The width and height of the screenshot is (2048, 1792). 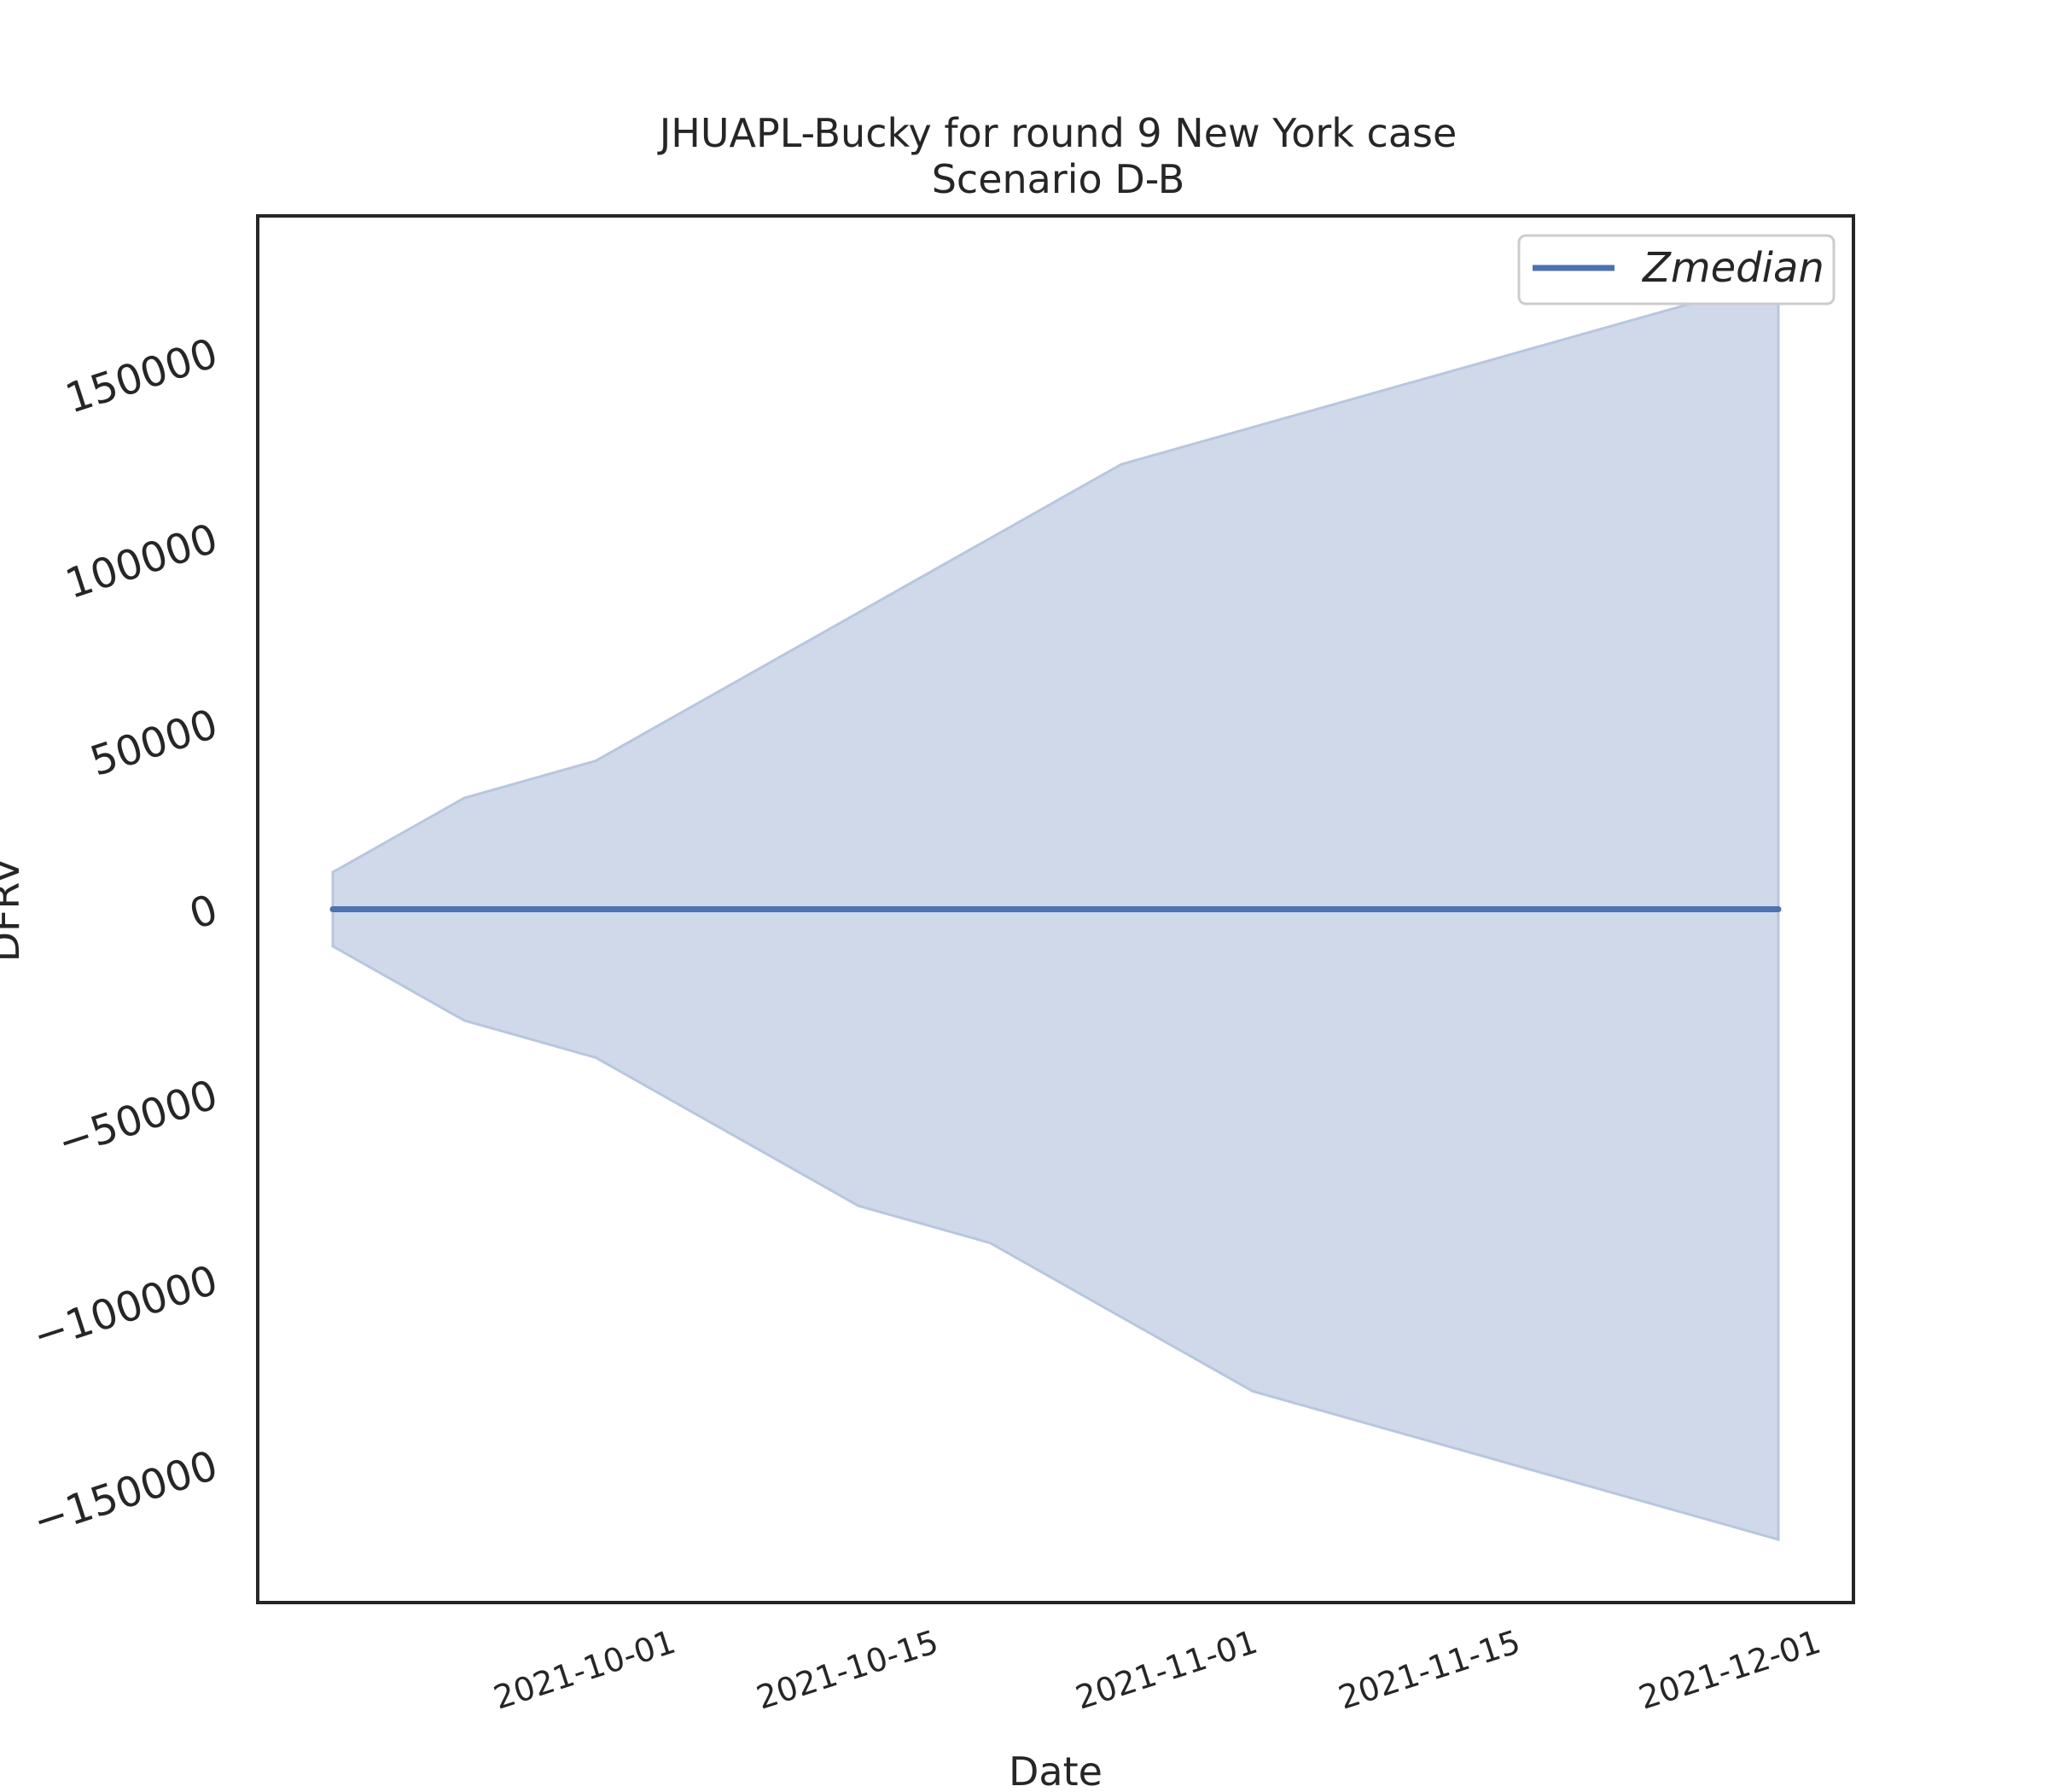 What do you see at coordinates (847, 1670) in the screenshot?
I see `x-tick-label: 2021-10-15` at bounding box center [847, 1670].